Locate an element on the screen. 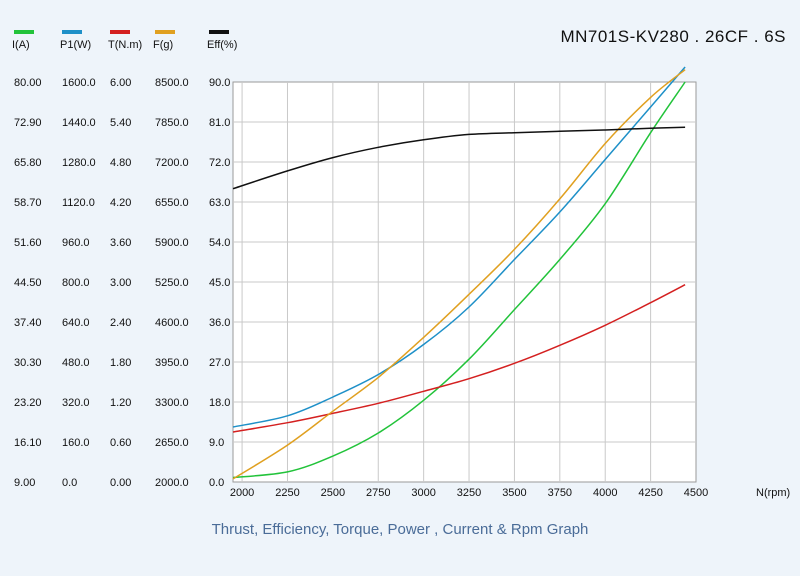 The height and width of the screenshot is (576, 800). x-tick-label: 3250 is located at coordinates (469, 493).